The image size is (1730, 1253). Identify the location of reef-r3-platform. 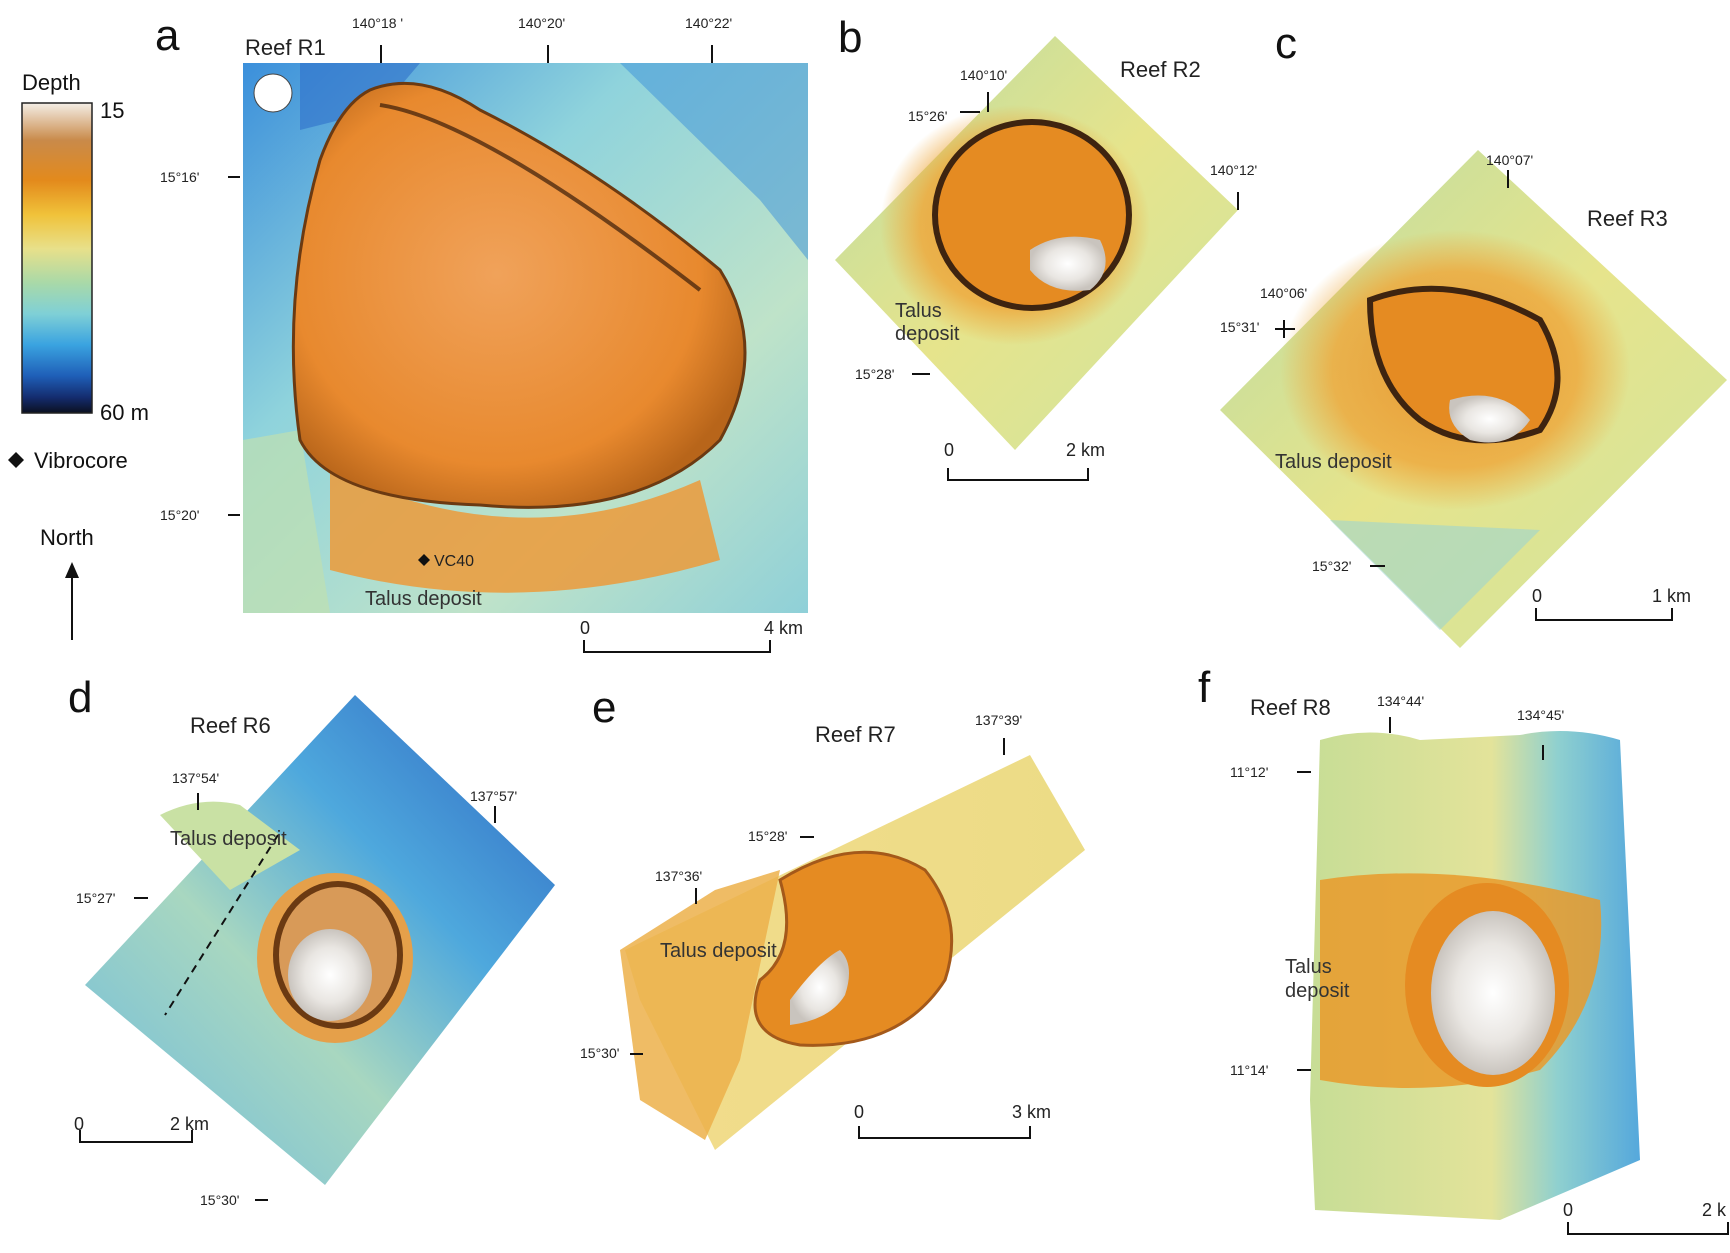
(1463, 364).